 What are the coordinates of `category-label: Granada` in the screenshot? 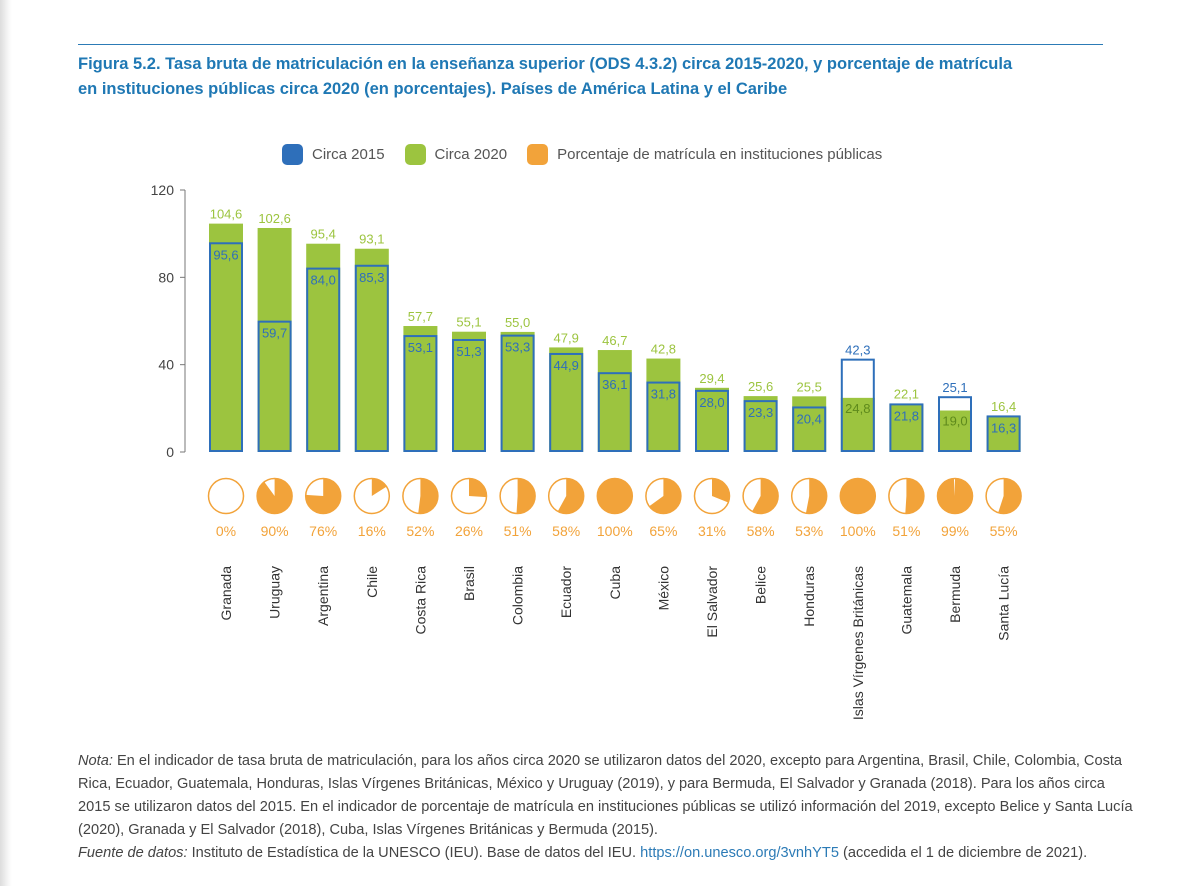 It's located at (226, 593).